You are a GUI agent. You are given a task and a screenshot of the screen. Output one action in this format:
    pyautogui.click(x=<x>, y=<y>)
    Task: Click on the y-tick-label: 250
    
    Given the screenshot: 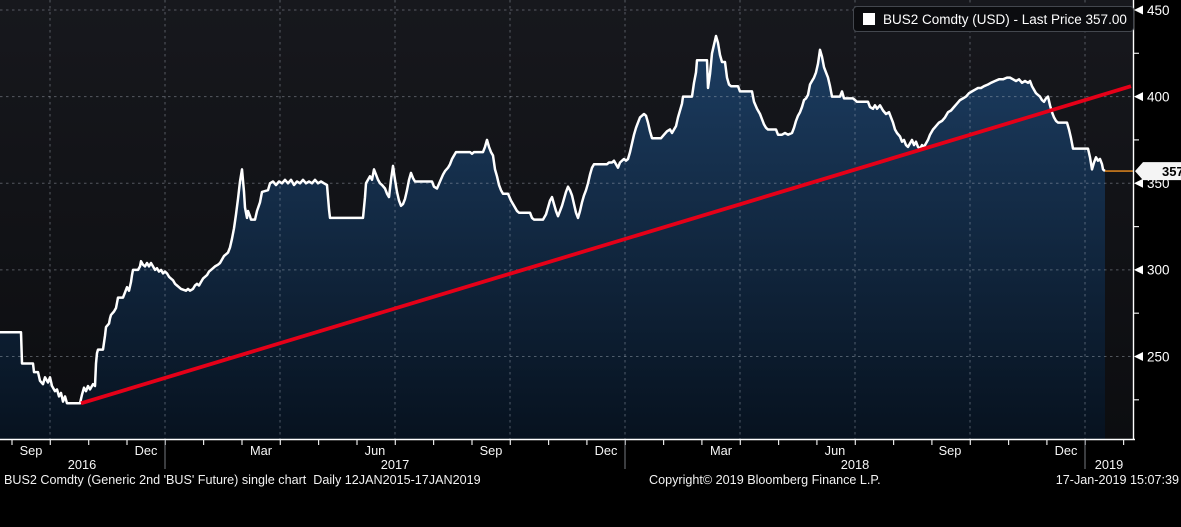 What is the action you would take?
    pyautogui.click(x=1158, y=356)
    